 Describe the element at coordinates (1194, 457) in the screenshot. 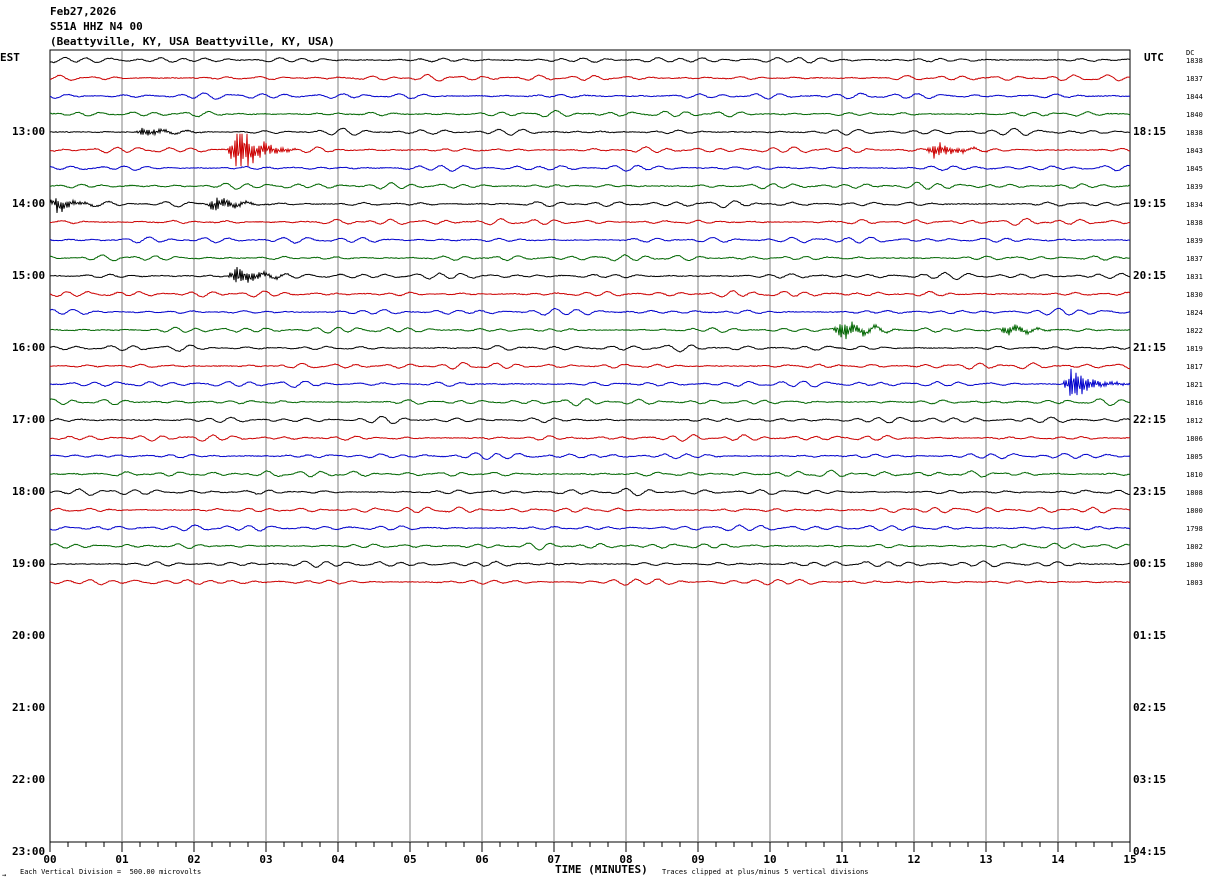

I see `dc-offset-label: 1805` at that location.